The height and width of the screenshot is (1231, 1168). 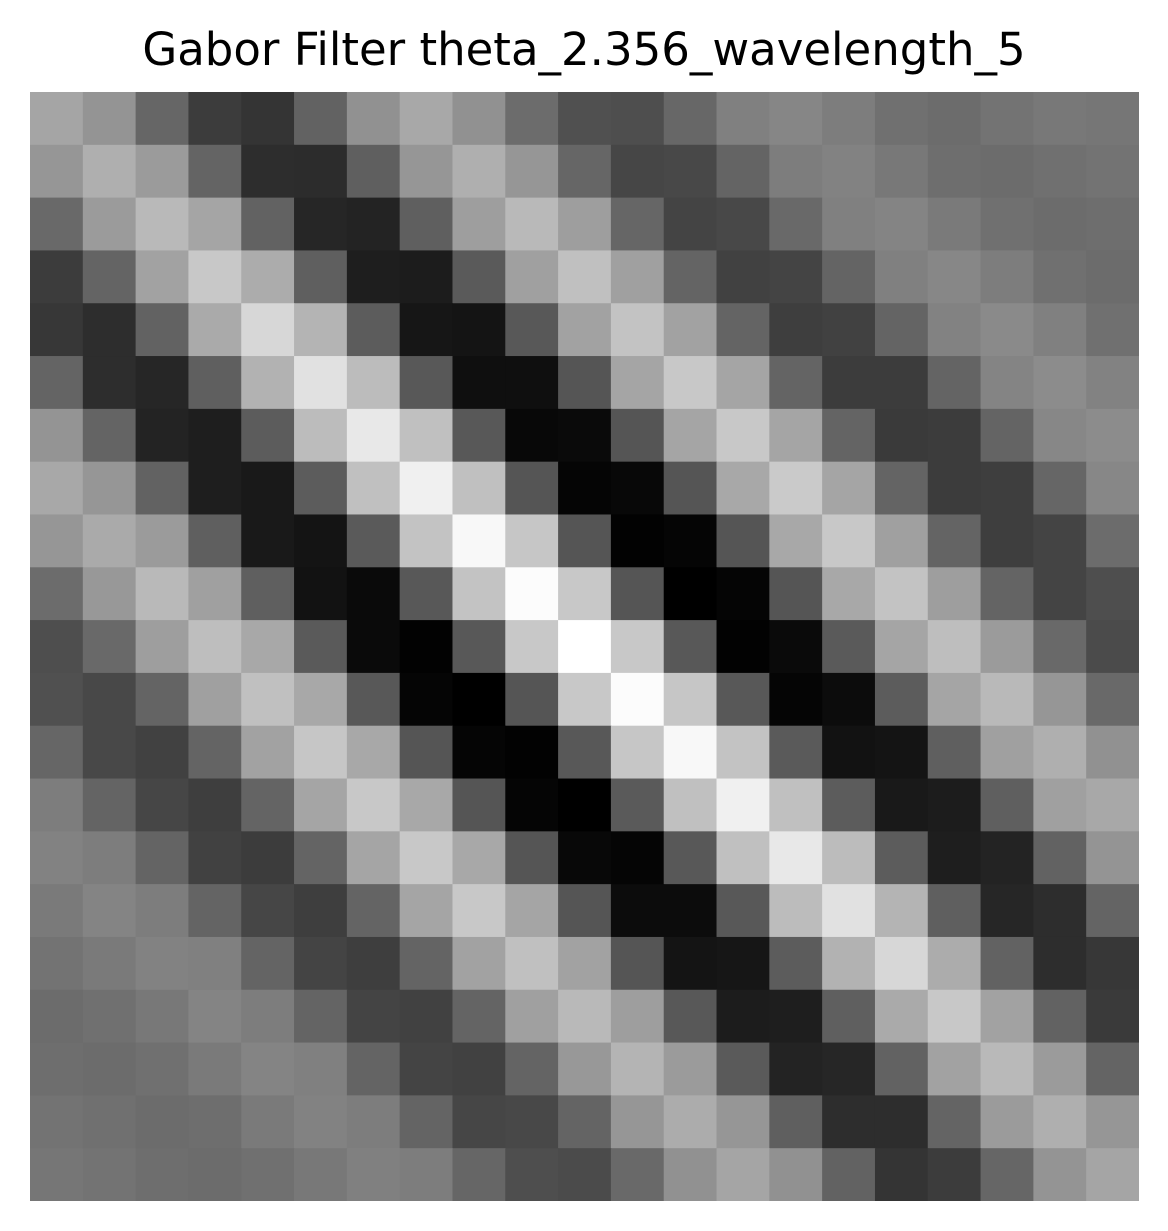 What do you see at coordinates (373, 488) in the screenshot?
I see `heatmap-cell-r7-c6` at bounding box center [373, 488].